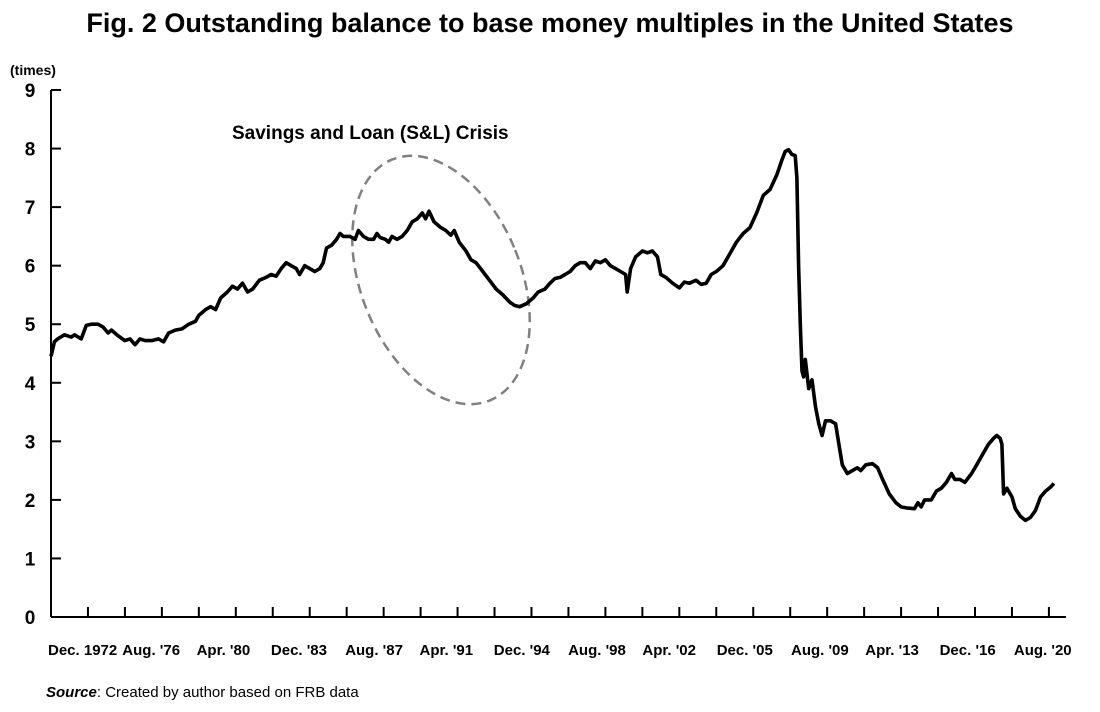 The width and height of the screenshot is (1100, 712). I want to click on x-tick-label-8: Apr. '02, so click(669, 650).